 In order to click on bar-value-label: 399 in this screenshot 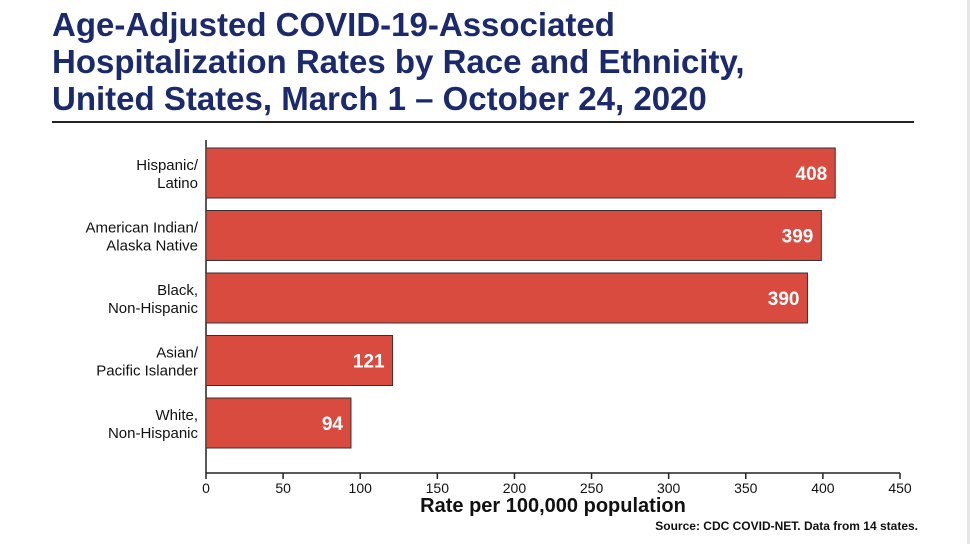, I will do `click(798, 237)`.